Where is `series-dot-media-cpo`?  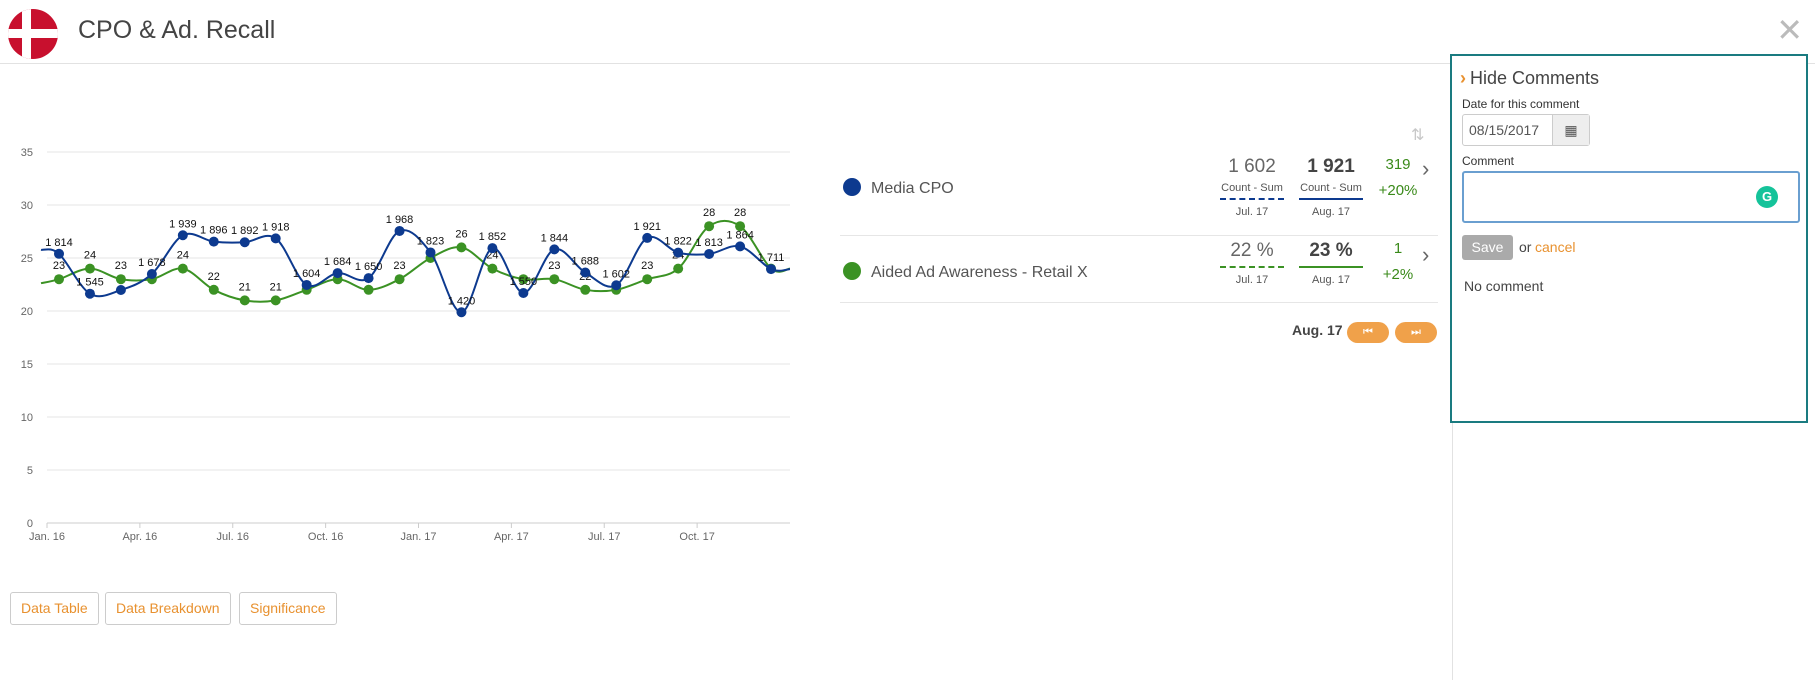
series-dot-media-cpo is located at coordinates (852, 187).